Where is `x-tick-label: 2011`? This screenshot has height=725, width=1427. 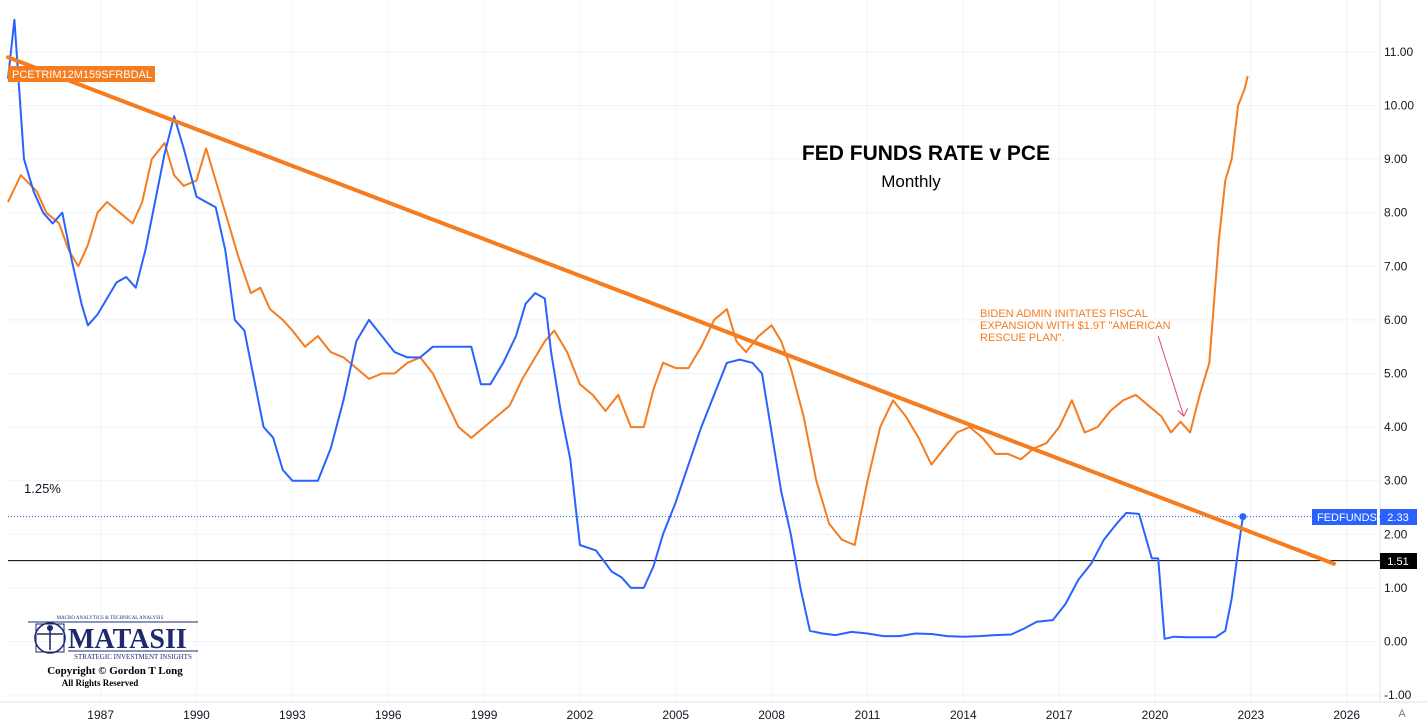
x-tick-label: 2011 is located at coordinates (868, 715).